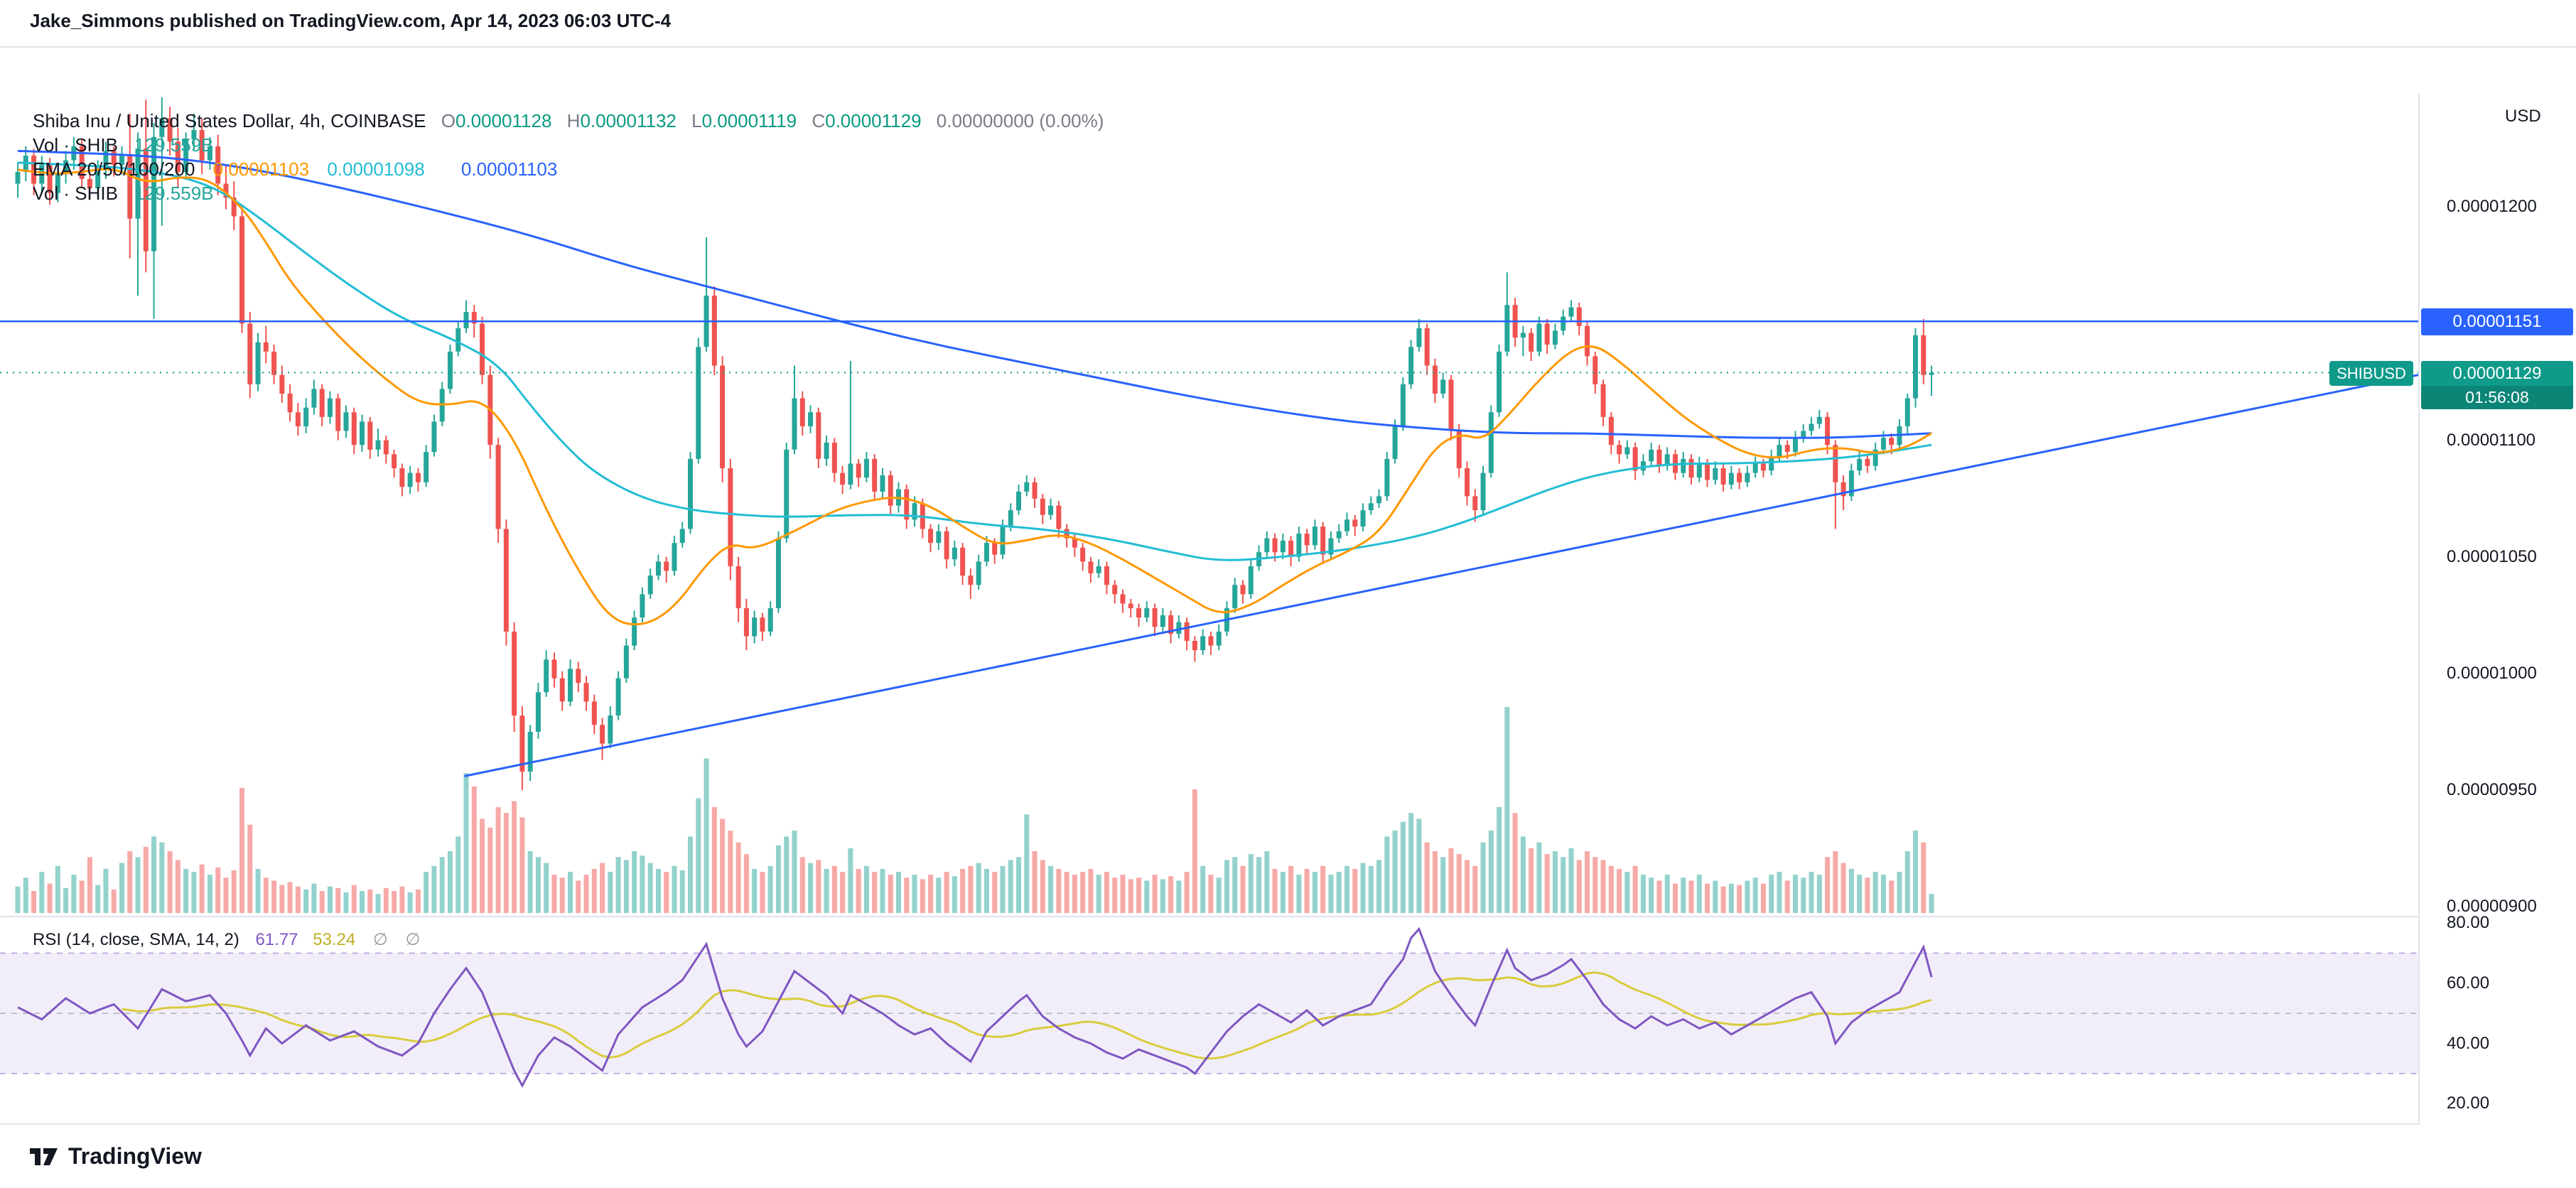 The image size is (2576, 1188). What do you see at coordinates (136, 939) in the screenshot?
I see `rsi-indicator-label: RSI (14, close, SMA, 14, 2)` at bounding box center [136, 939].